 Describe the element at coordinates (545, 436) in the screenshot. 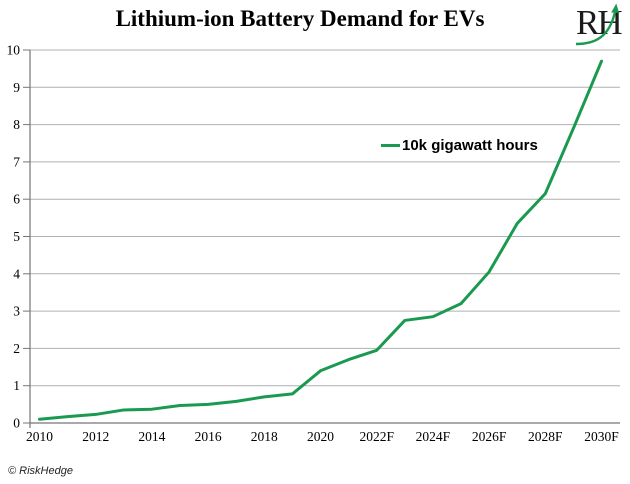

I see `svg-text: 2028F` at that location.